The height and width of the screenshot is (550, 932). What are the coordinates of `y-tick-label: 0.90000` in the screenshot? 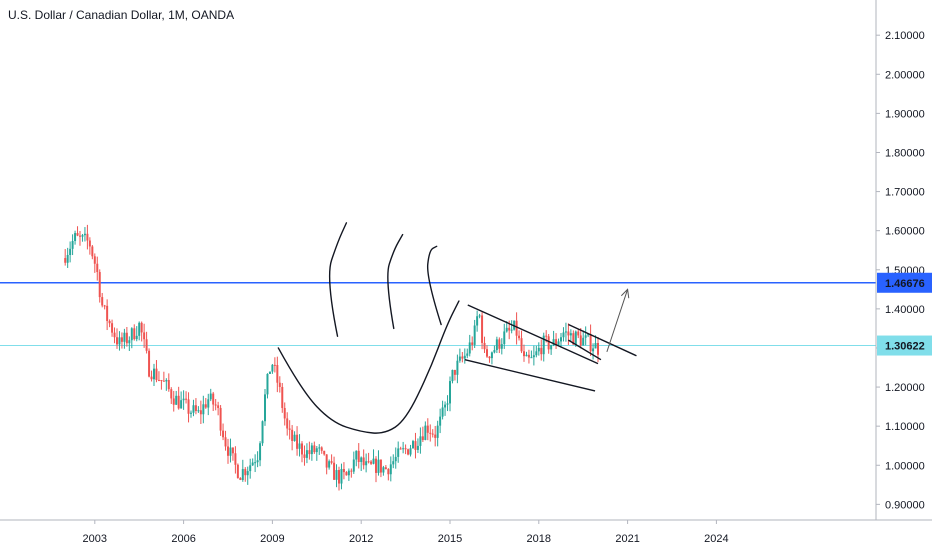 It's located at (905, 505).